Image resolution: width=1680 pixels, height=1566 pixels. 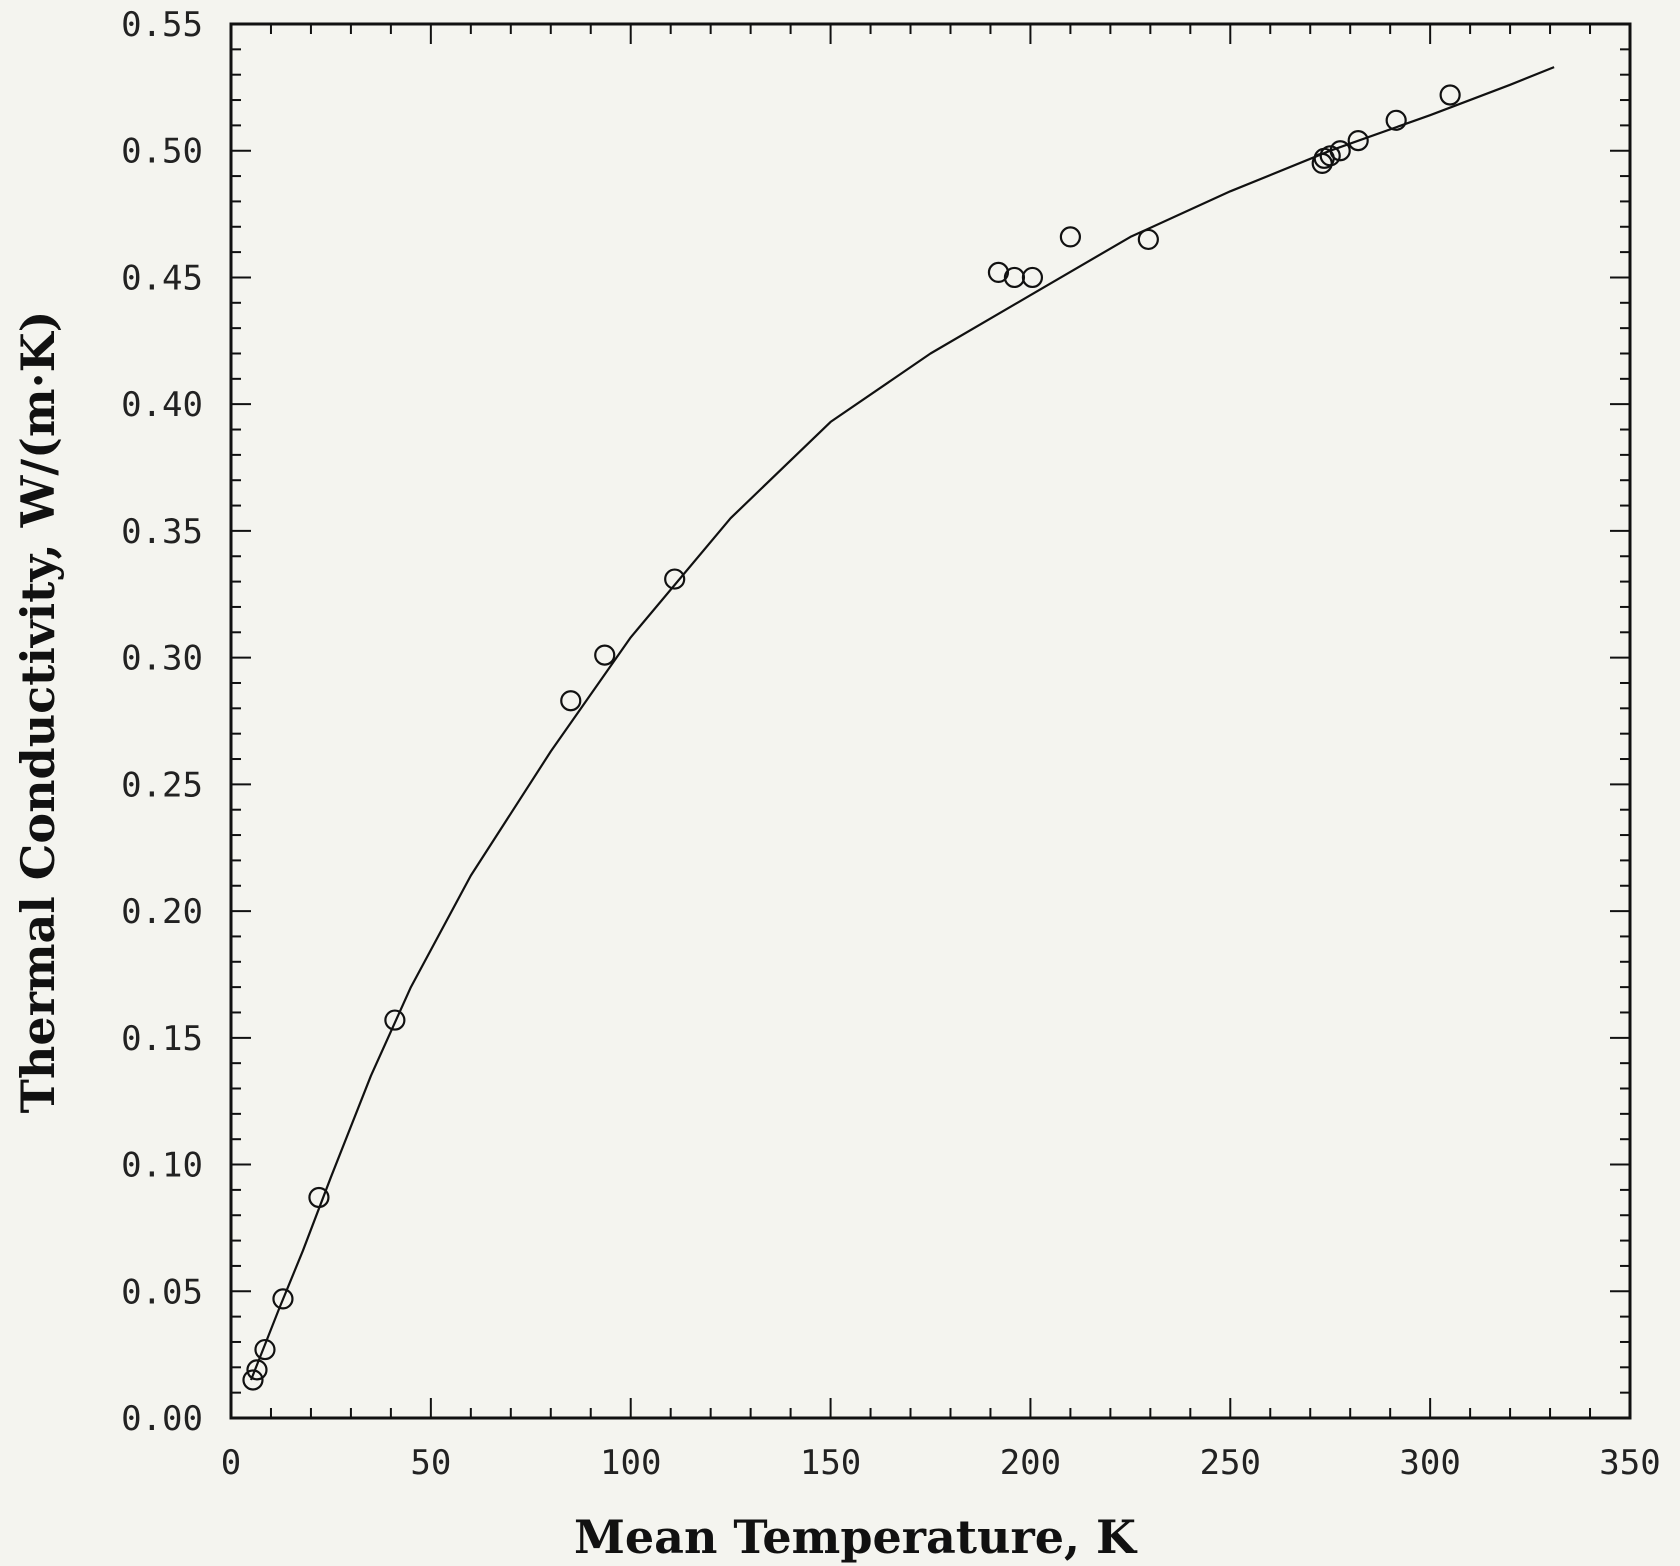 I want to click on x-tick-label: 150, so click(x=830, y=1463).